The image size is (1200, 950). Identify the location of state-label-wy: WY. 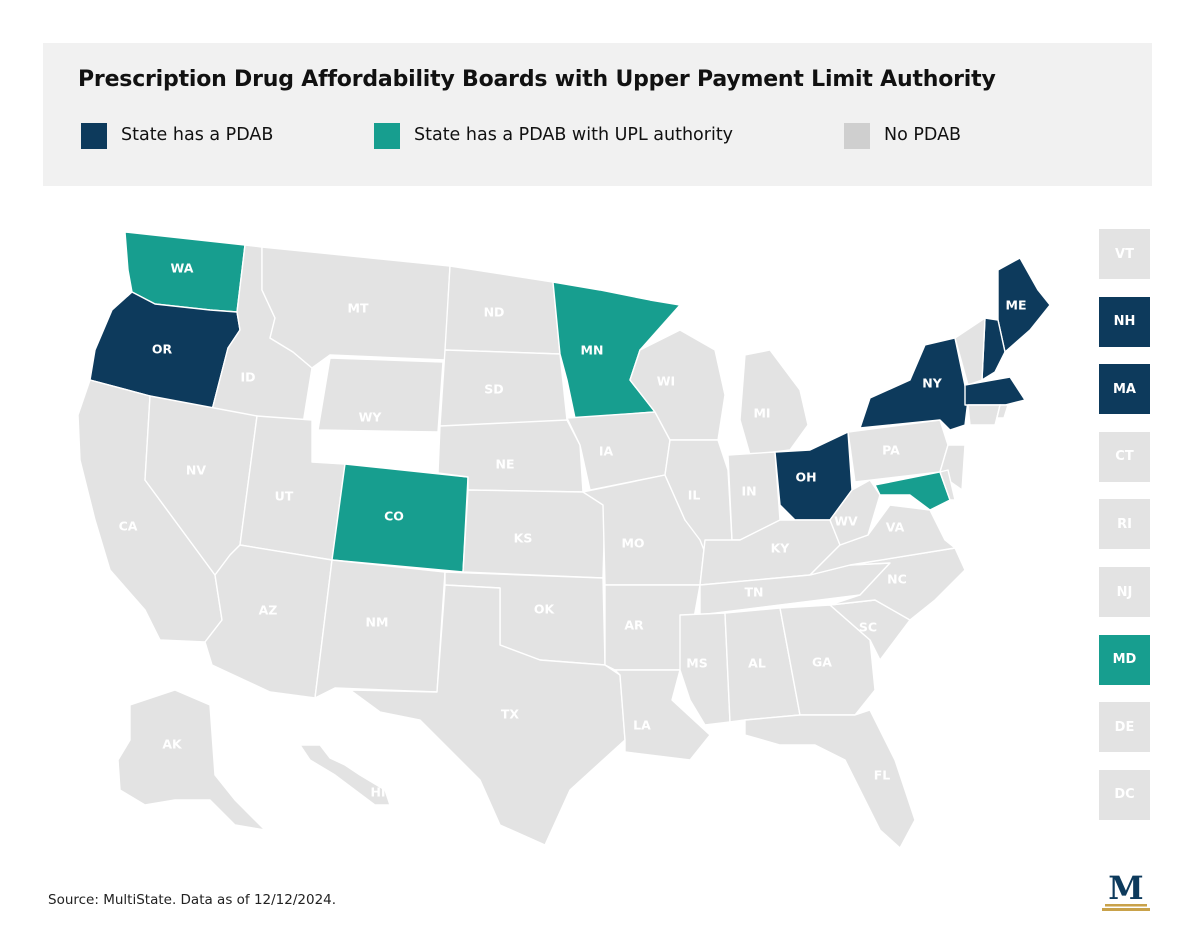
(371, 417).